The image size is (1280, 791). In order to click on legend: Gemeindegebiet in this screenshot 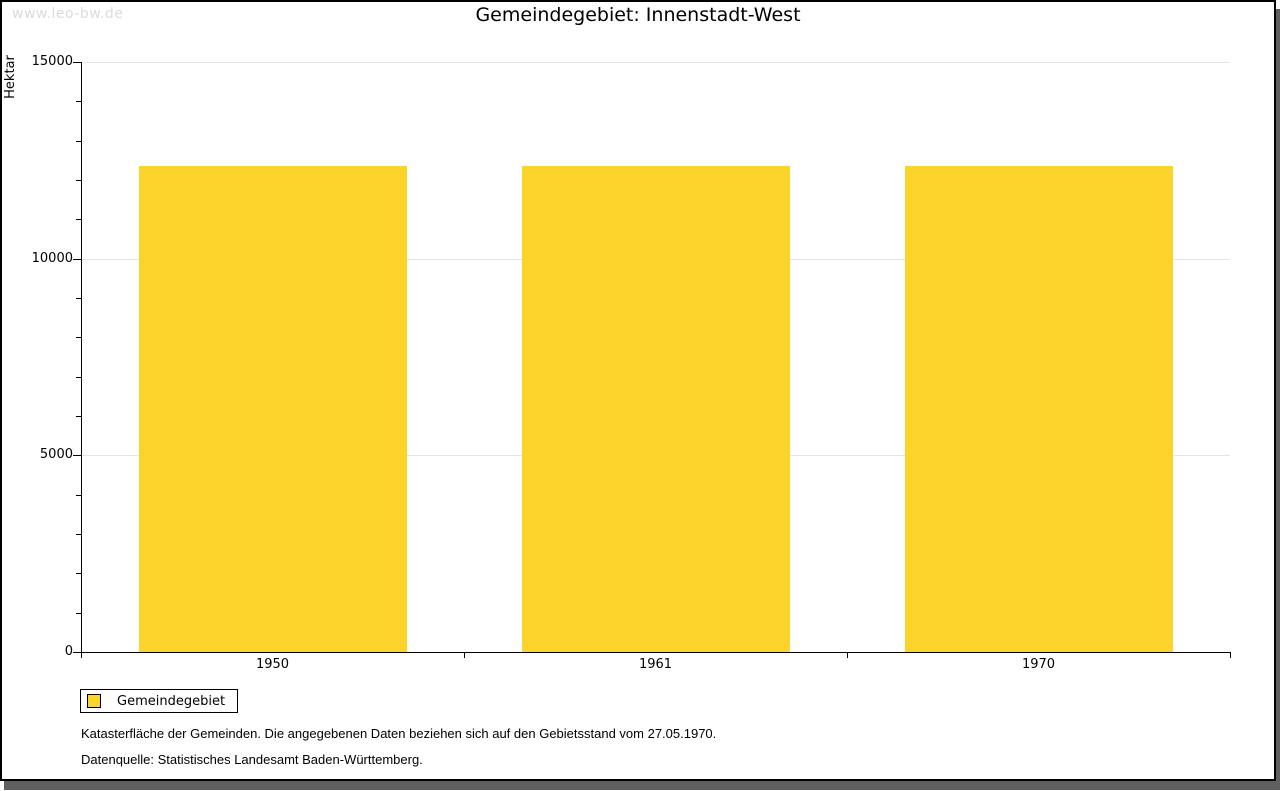, I will do `click(159, 701)`.